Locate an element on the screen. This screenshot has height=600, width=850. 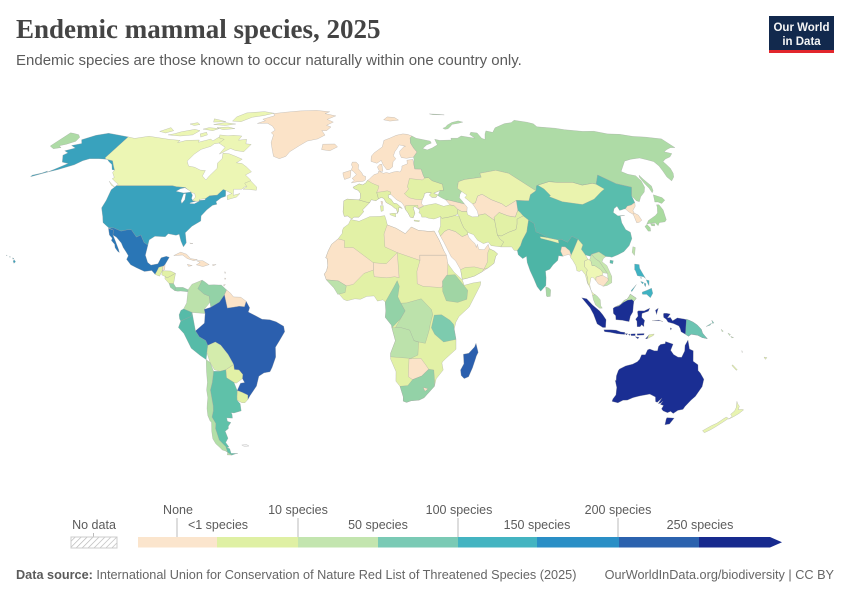
svg-text: 200 species is located at coordinates (618, 510).